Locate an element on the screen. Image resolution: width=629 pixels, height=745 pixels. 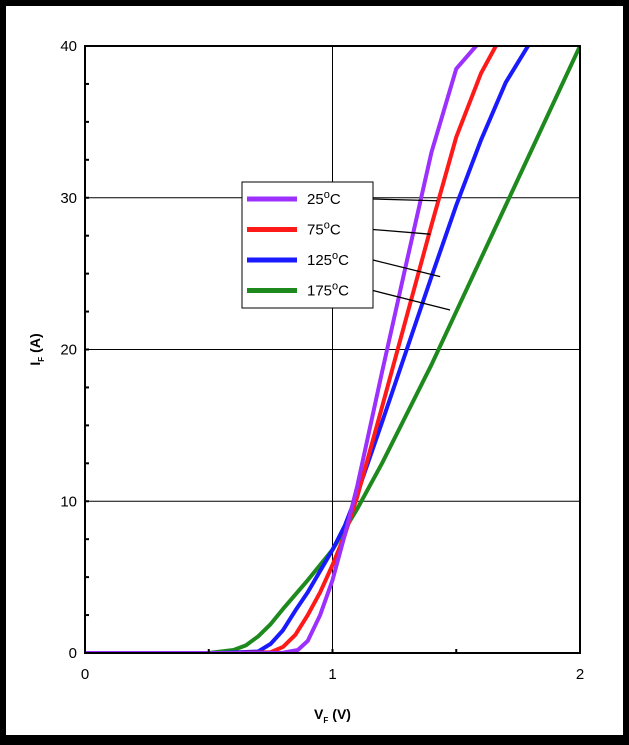
x-axis-label: VF (V) is located at coordinates (332, 715).